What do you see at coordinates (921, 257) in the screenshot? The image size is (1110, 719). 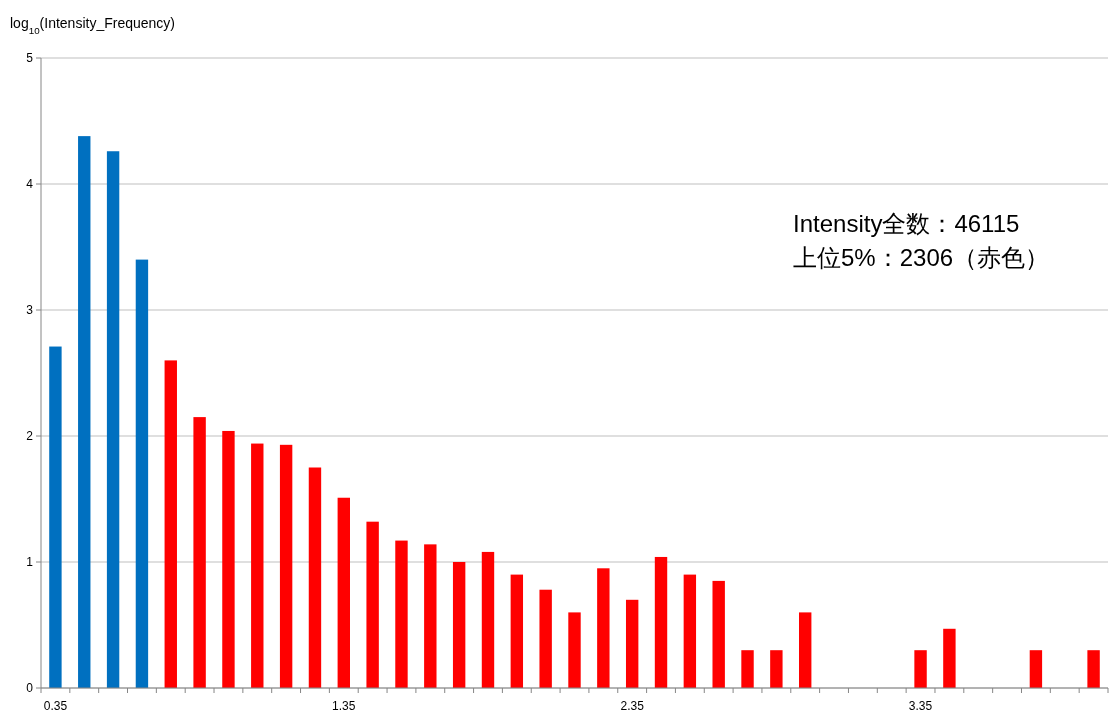 I see `annotation: 上位5%：2306（赤色）` at bounding box center [921, 257].